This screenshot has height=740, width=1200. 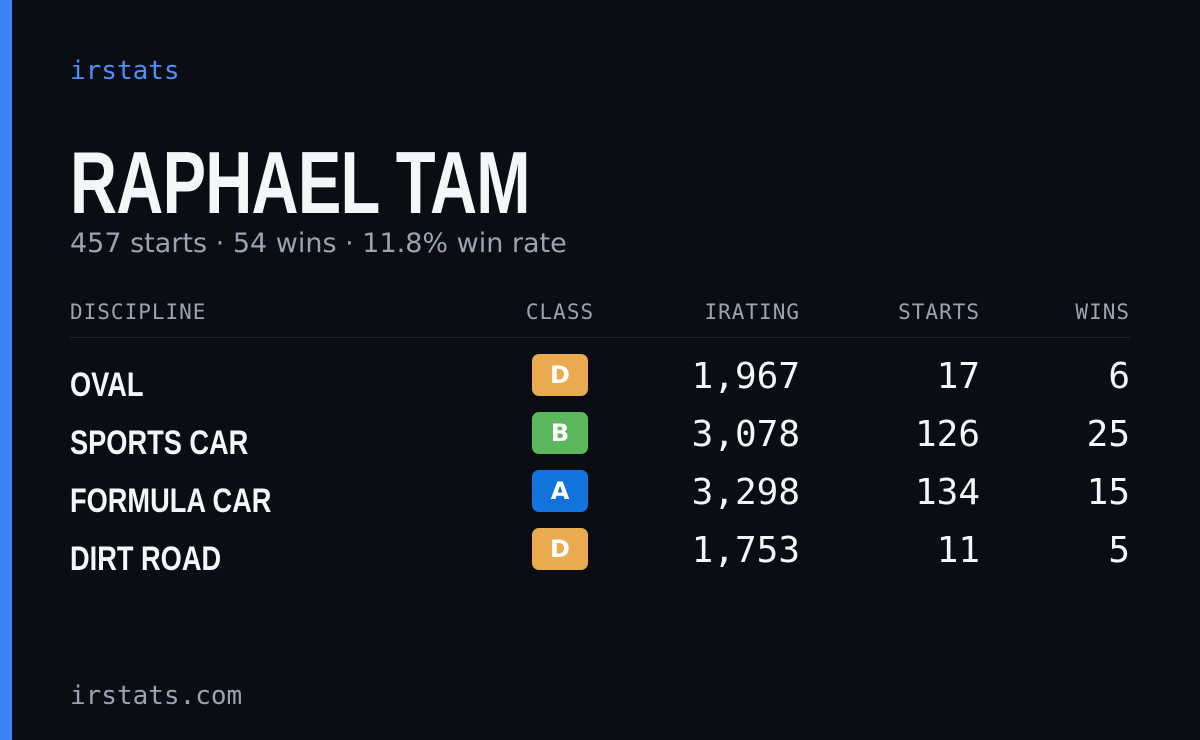 I want to click on stat-value: 11, so click(x=958, y=550).